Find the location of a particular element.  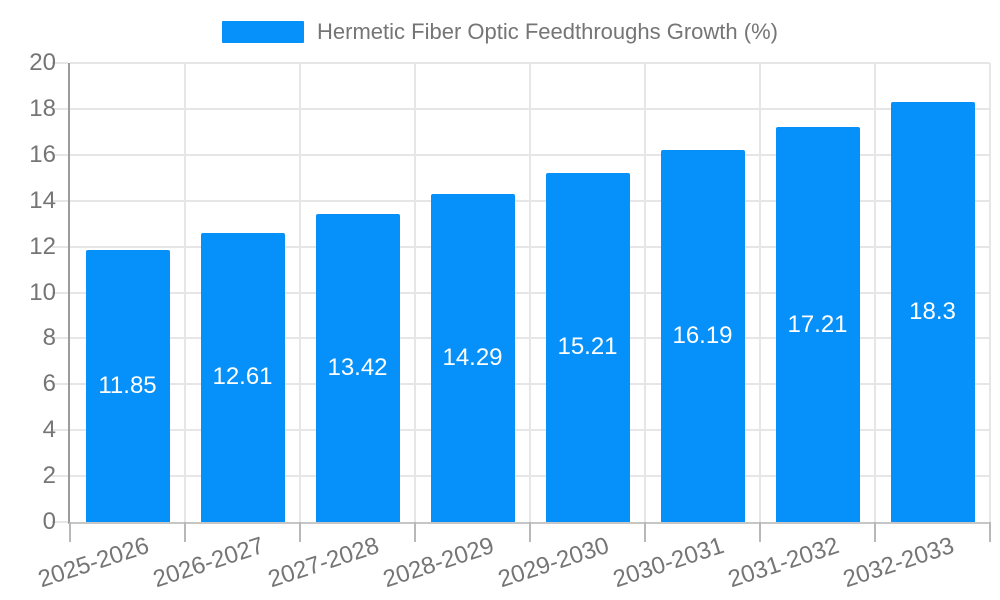

y-tick-label: 8 is located at coordinates (49, 338).